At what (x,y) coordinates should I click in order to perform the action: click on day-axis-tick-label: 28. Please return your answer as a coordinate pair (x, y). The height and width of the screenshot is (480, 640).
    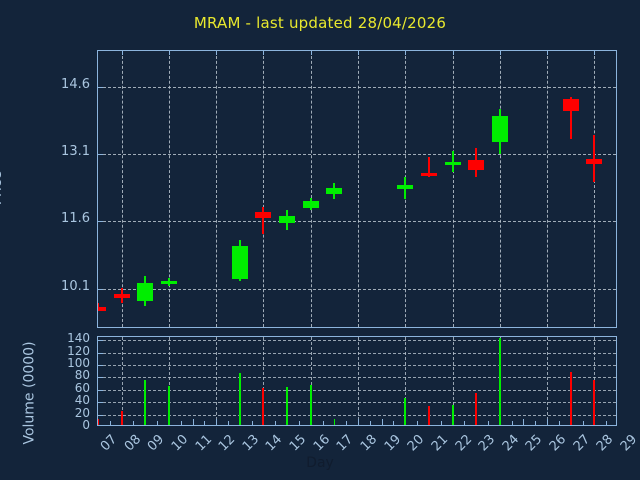
    Looking at the image, I should click on (605, 443).